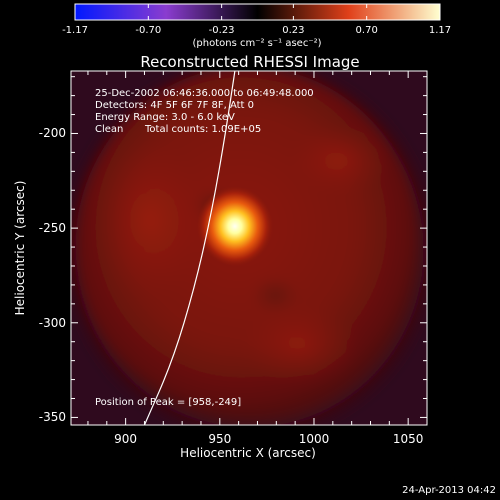  I want to click on emission-blob-lower, so click(300, 345).